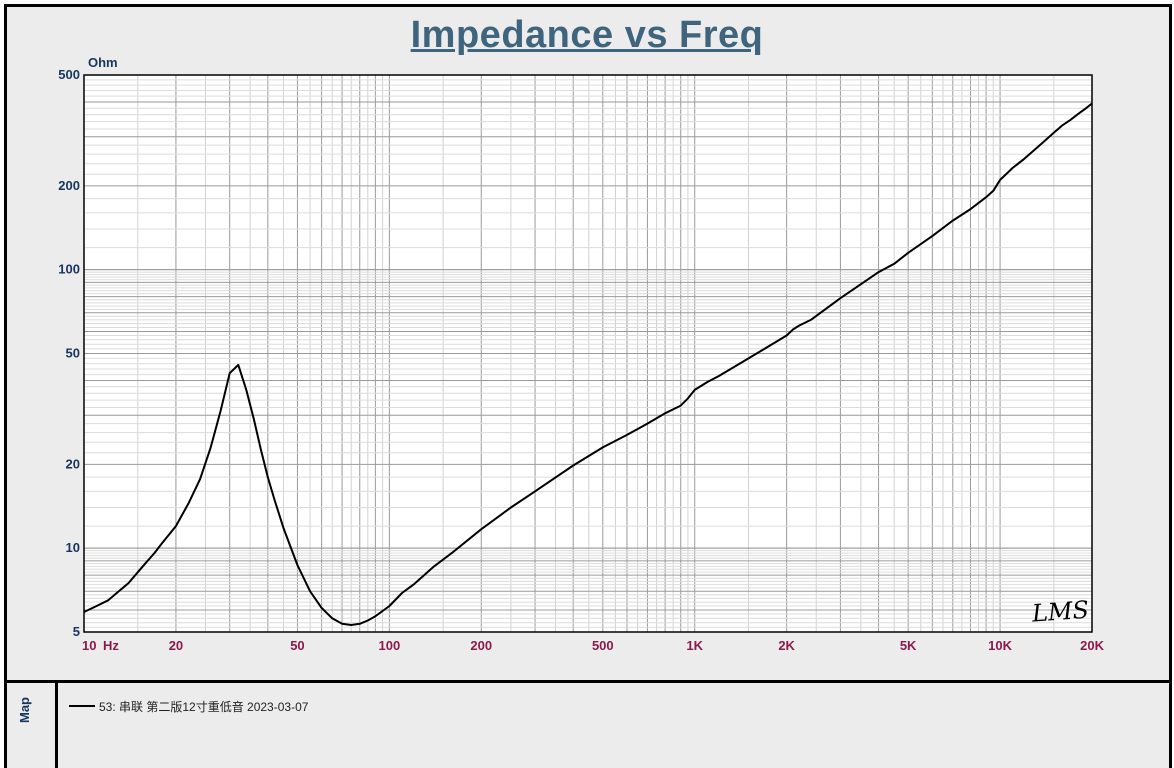  Describe the element at coordinates (786, 645) in the screenshot. I see `x-tick-label: 2K` at that location.